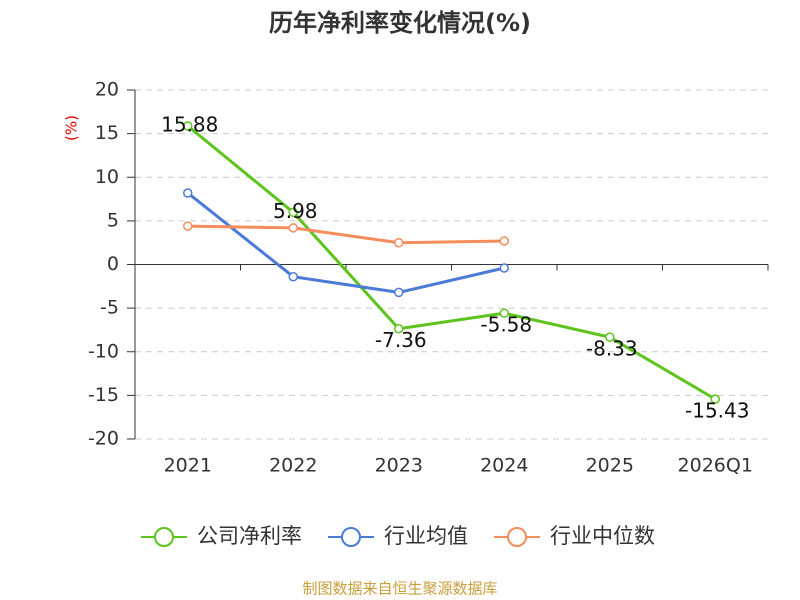 The image size is (800, 600). What do you see at coordinates (610, 466) in the screenshot?
I see `x-tick-label: 2025` at bounding box center [610, 466].